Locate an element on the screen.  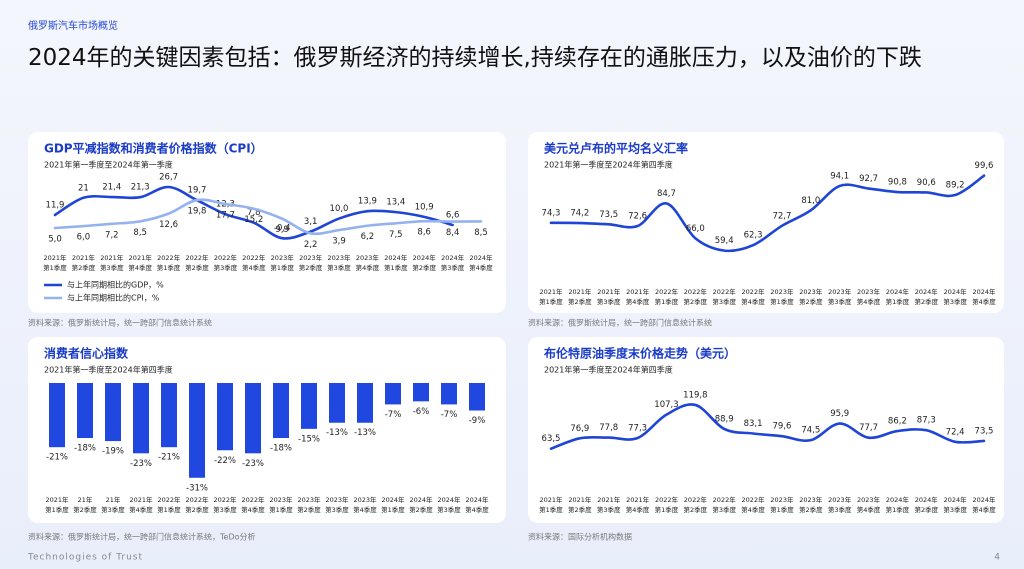
source: 资料来源：俄罗斯统计局，统一跨部门信息统计系统，TeDo分析 is located at coordinates (142, 537).